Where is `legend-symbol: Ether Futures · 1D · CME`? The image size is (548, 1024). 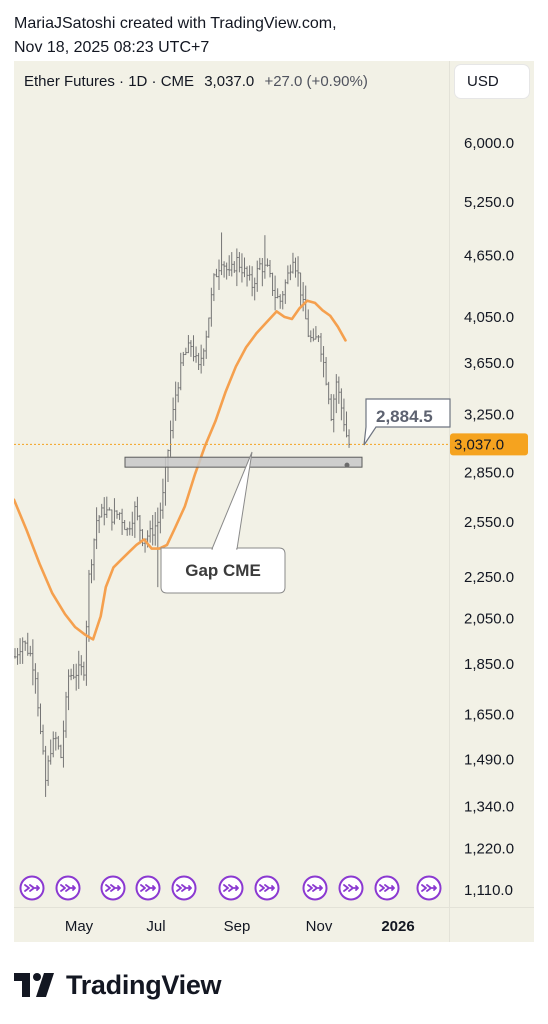 legend-symbol: Ether Futures · 1D · CME is located at coordinates (109, 81).